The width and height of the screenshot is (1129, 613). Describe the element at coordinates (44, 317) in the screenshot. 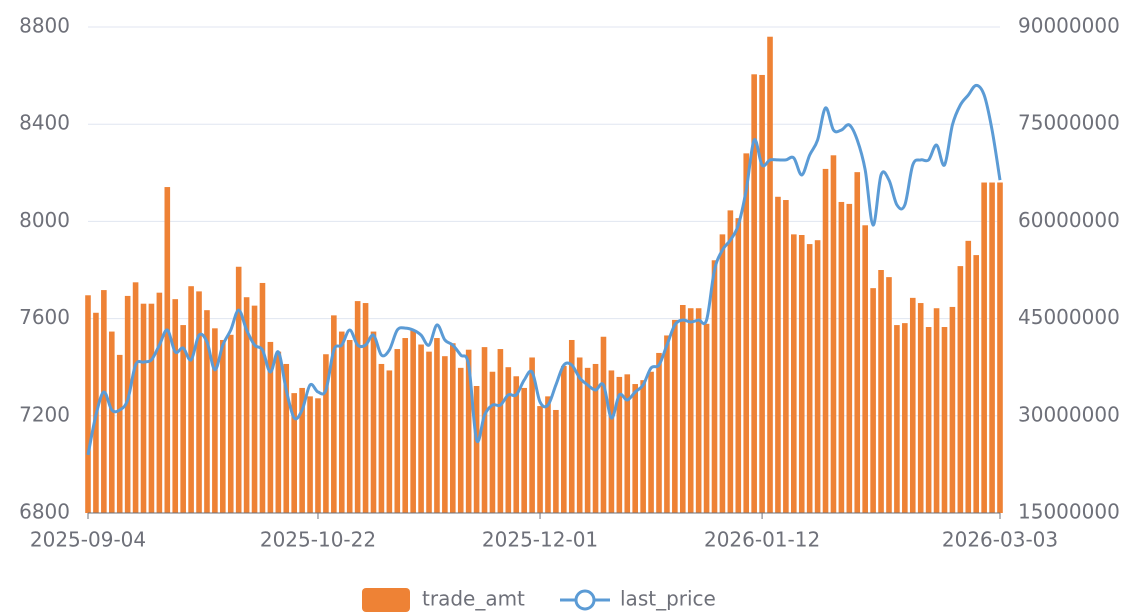

I see `y-tick-label: 7600` at that location.